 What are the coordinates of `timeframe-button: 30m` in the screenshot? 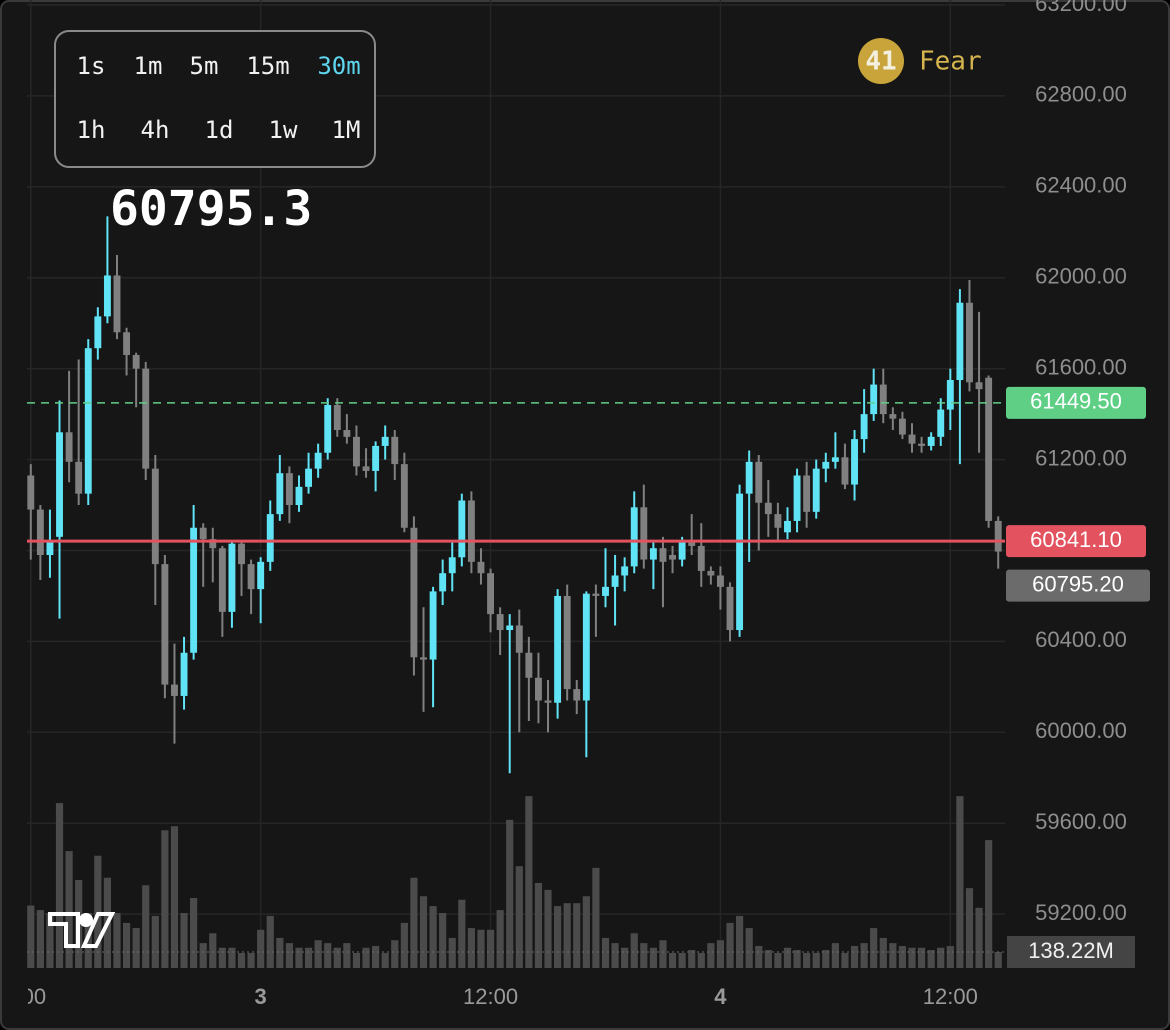 It's located at (338, 66).